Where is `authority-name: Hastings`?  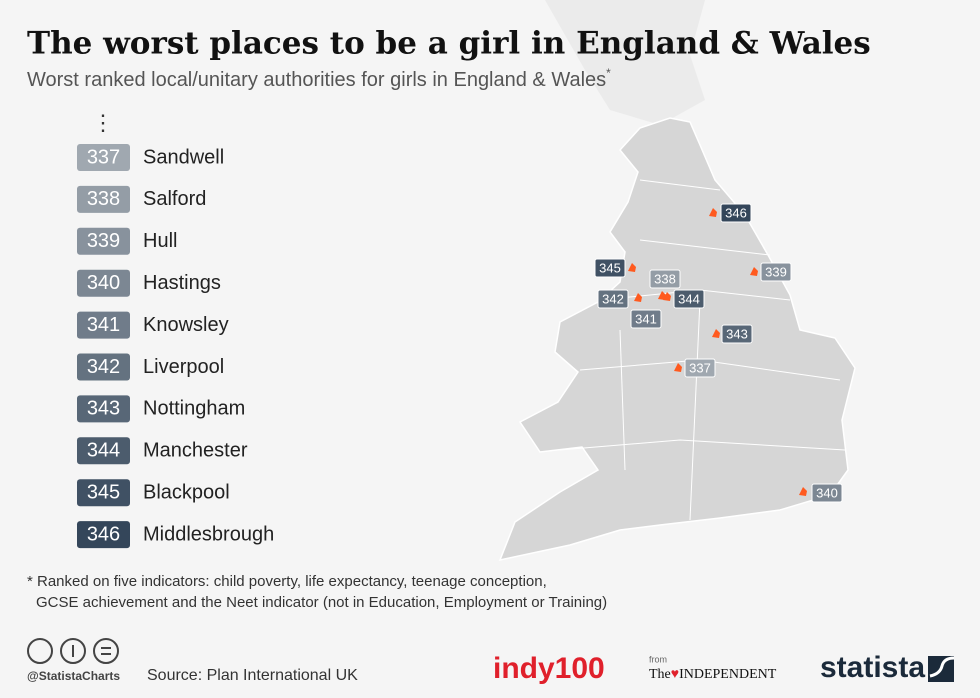
authority-name: Hastings is located at coordinates (182, 283).